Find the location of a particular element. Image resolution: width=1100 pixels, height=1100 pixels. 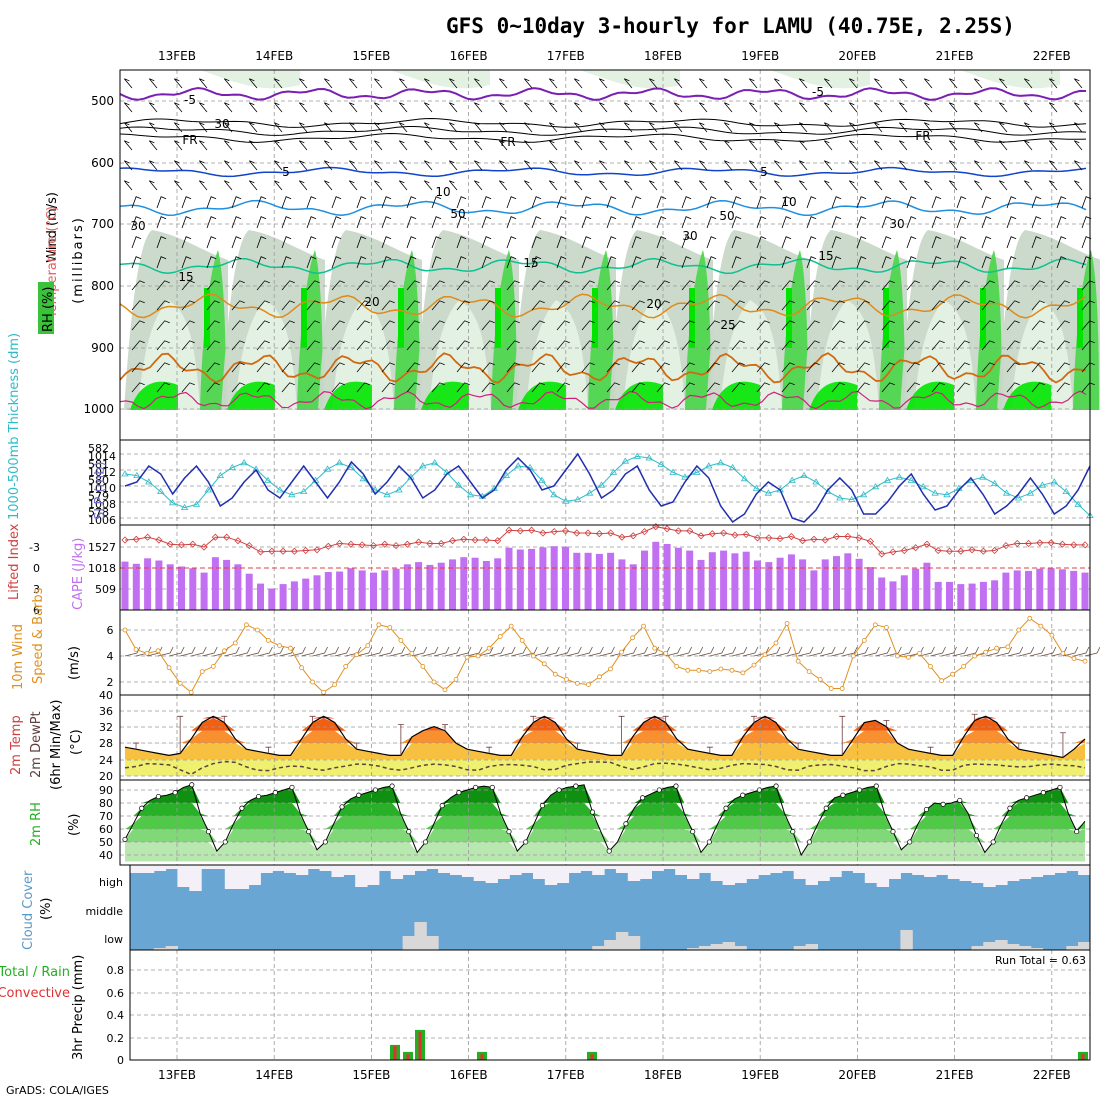

rh-band is located at coordinates (605, 793).